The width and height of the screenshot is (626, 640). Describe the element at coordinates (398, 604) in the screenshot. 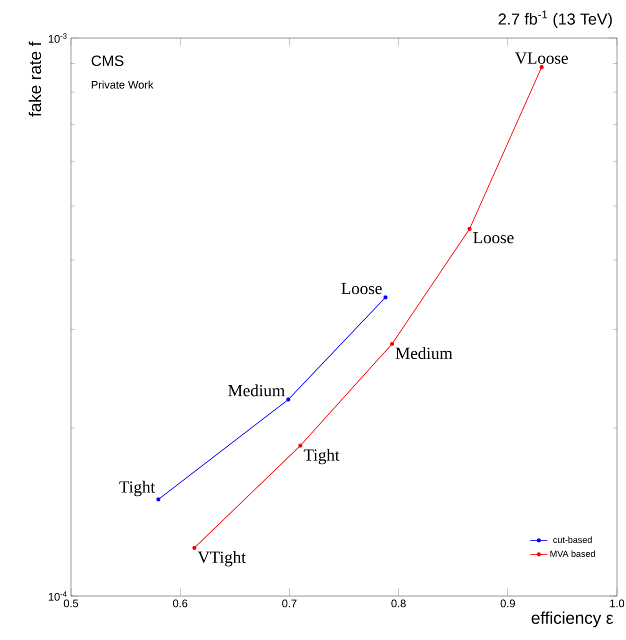

I see `x-tick-label: 0.8` at that location.